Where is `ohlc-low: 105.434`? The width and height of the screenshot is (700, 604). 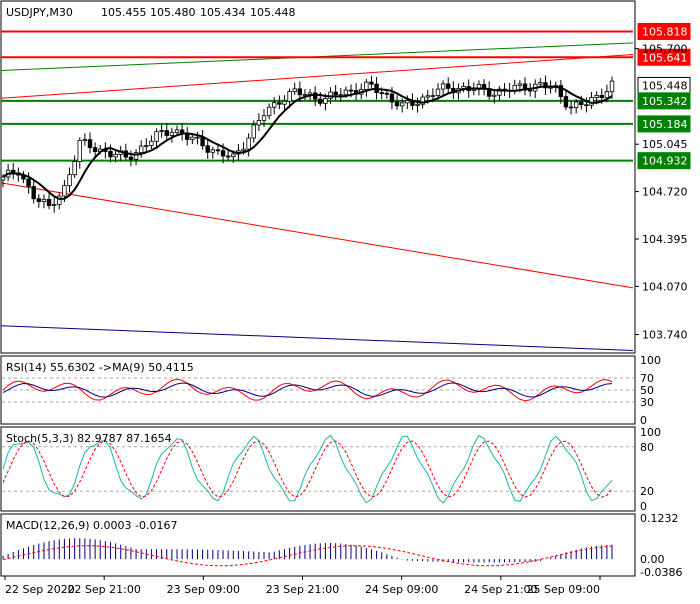 ohlc-low: 105.434 is located at coordinates (223, 12).